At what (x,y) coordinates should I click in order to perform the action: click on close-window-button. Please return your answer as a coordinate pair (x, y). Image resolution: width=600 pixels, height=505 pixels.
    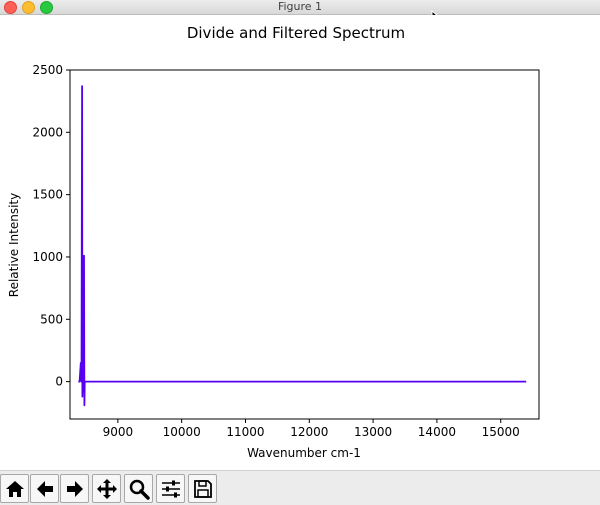
    Looking at the image, I should click on (10, 7).